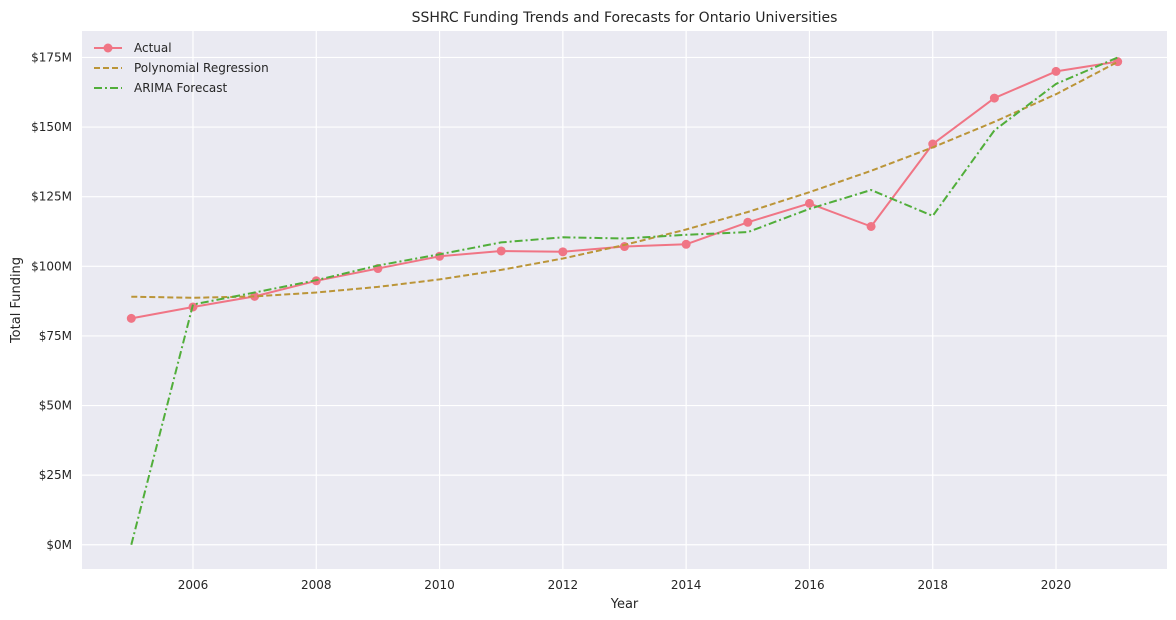 Image resolution: width=1176 pixels, height=620 pixels. Describe the element at coordinates (624, 604) in the screenshot. I see `x-axis-label: Year` at that location.